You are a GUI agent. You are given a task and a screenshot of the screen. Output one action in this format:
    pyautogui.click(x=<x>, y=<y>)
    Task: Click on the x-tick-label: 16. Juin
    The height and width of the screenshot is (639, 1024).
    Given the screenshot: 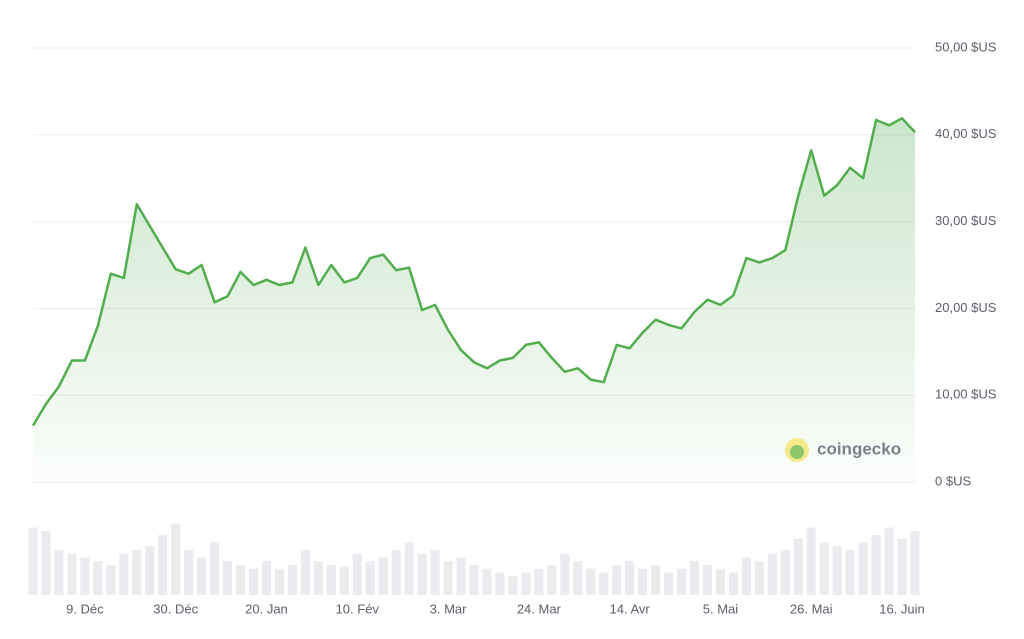 What is the action you would take?
    pyautogui.click(x=902, y=608)
    